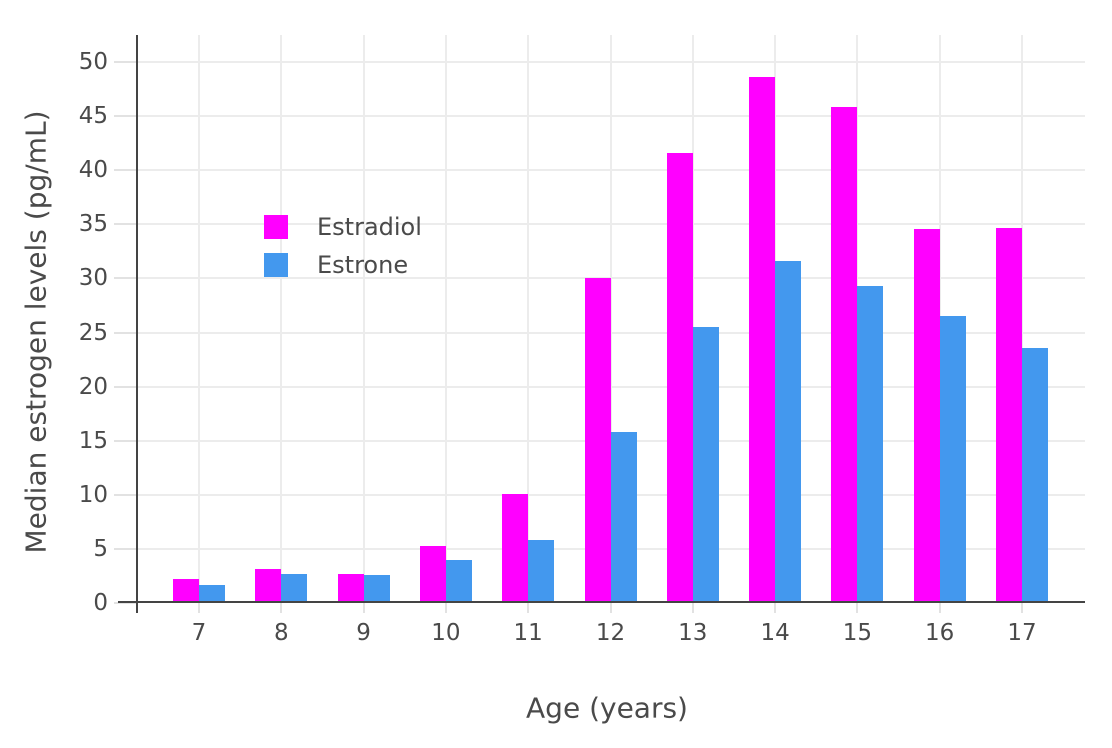 The width and height of the screenshot is (1112, 748). I want to click on y-axis-title: Median estrogen levels (pg/mL), so click(36, 332).